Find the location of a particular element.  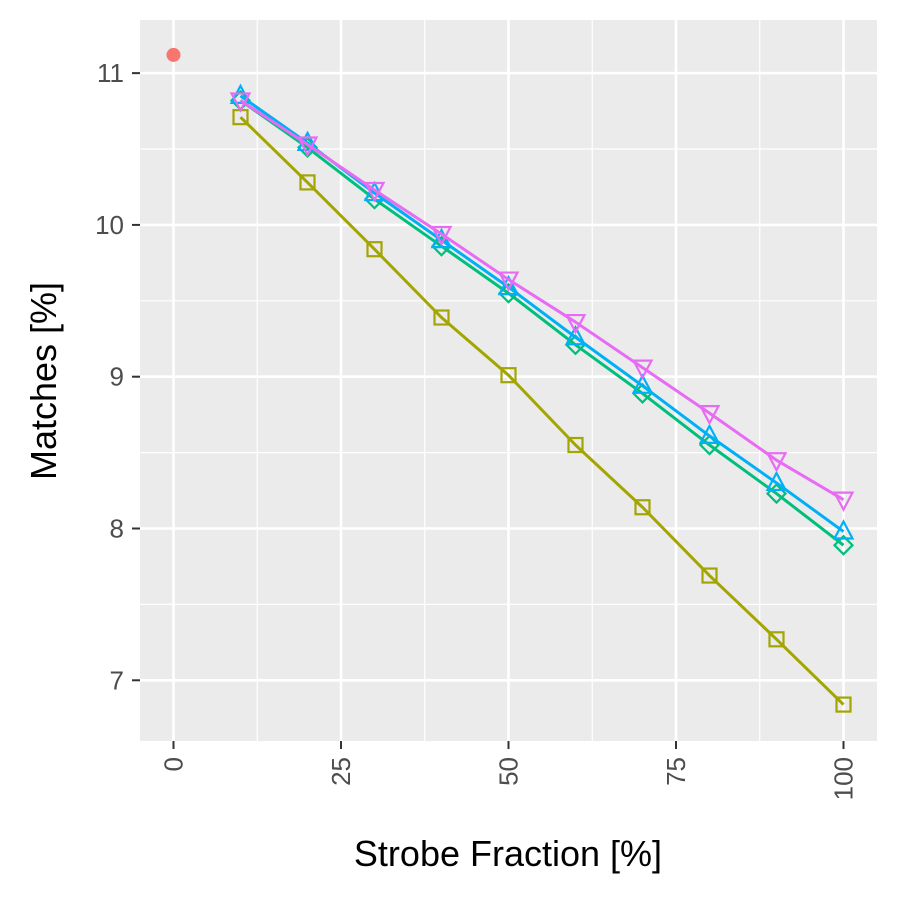

x-axis: 0 25 50 75 100 is located at coordinates (509, 770).